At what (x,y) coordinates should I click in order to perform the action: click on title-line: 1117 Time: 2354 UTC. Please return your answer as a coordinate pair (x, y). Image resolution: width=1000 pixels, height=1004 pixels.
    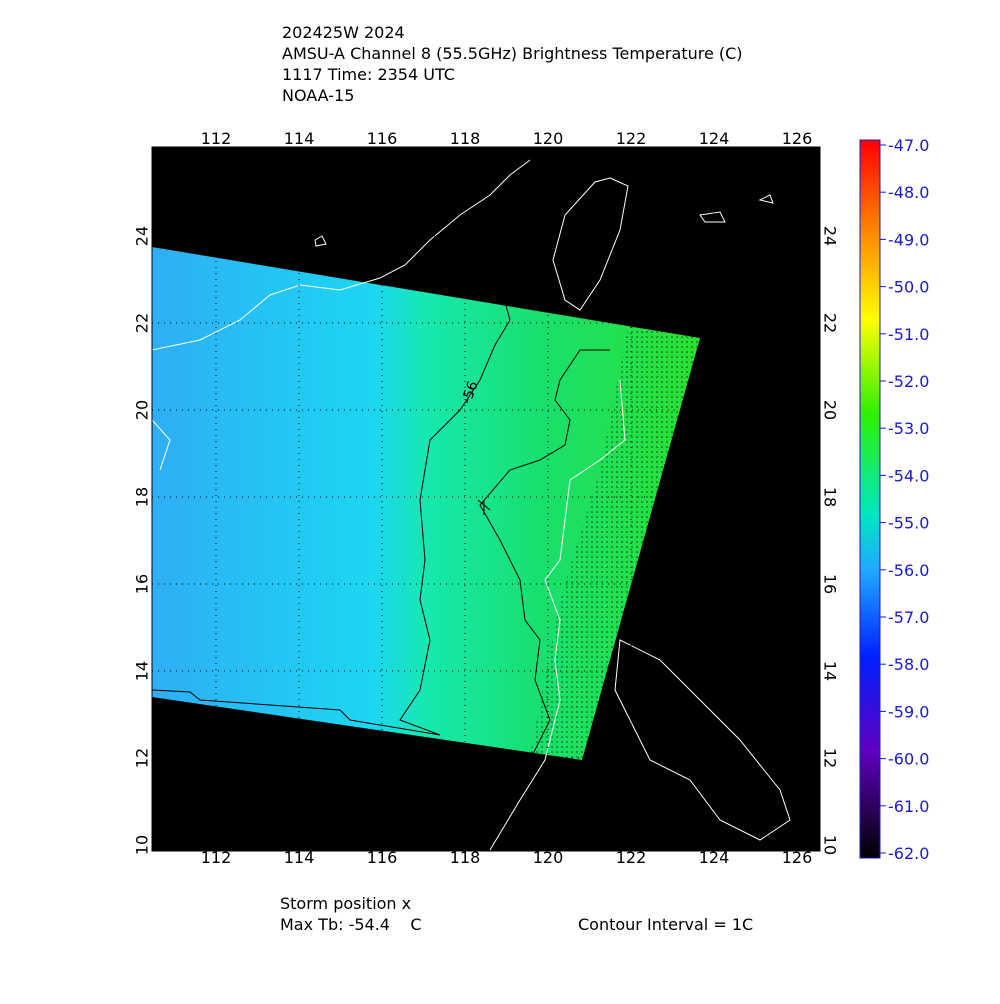
    Looking at the image, I should click on (368, 74).